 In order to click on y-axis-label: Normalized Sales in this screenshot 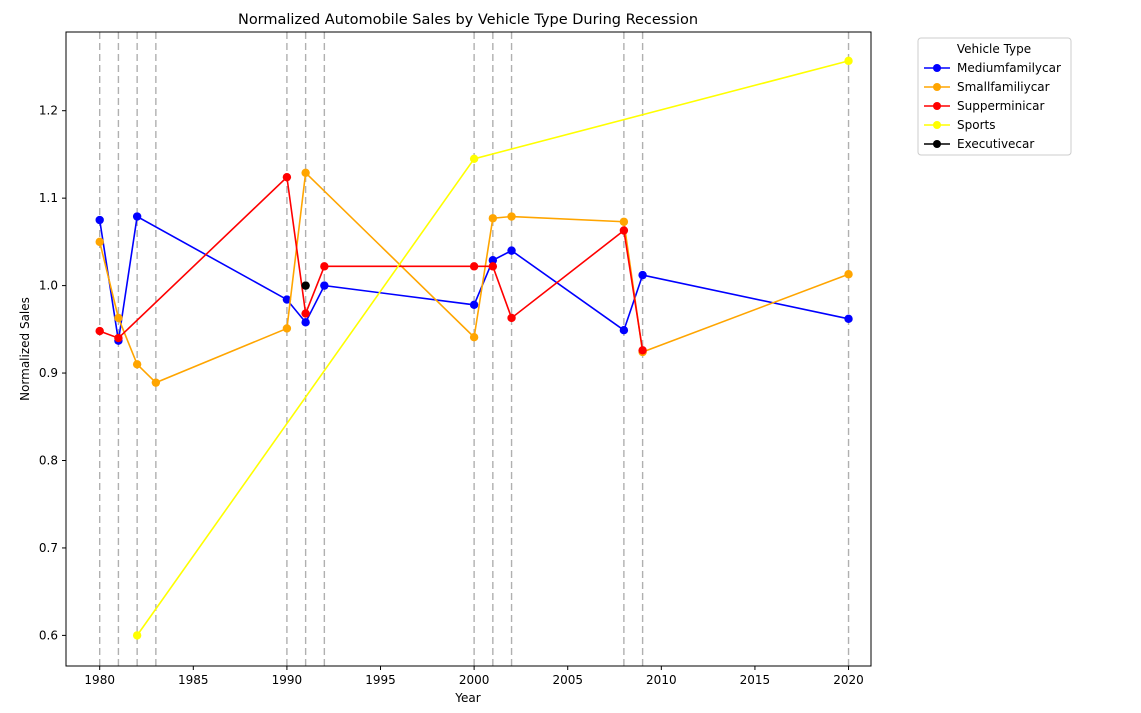, I will do `click(25, 349)`.